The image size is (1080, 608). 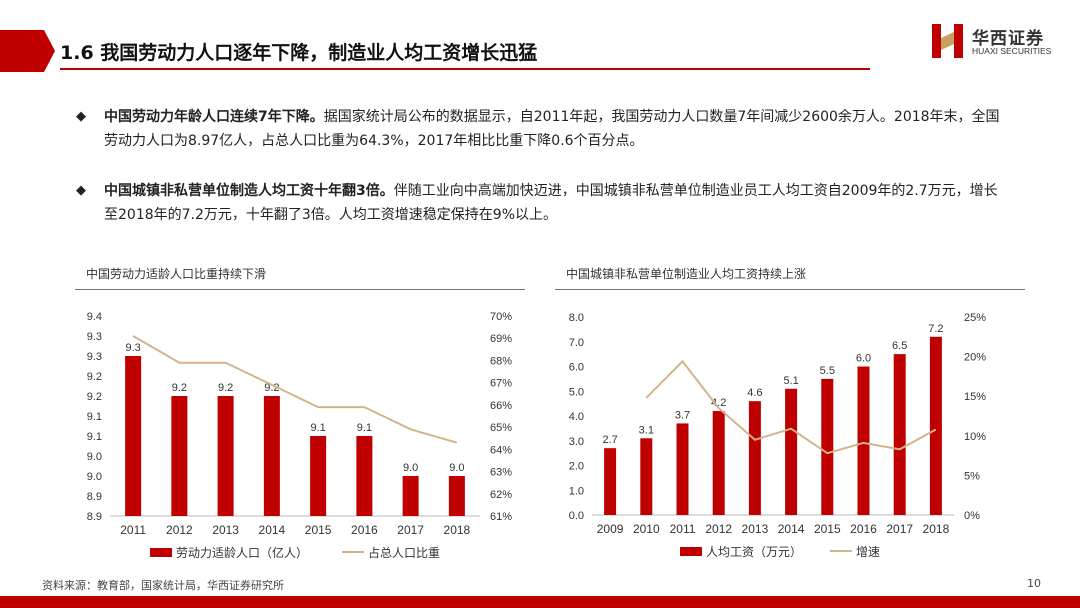 I want to click on y2-tick-label: 70%, so click(x=501, y=317).